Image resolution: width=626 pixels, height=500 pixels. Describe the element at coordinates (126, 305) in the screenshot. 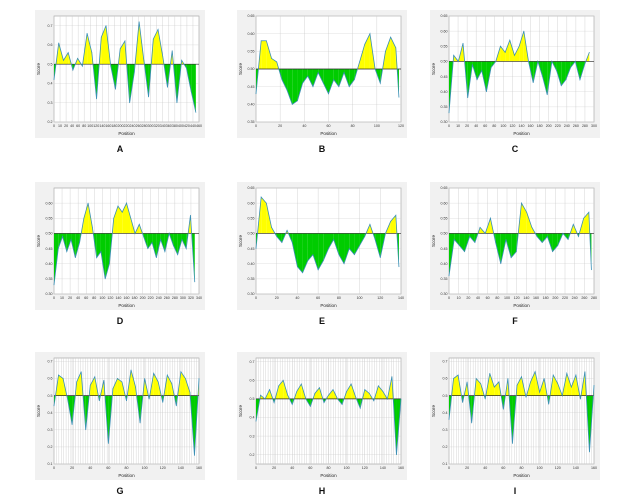

I see `x-axis-label-d: Position` at that location.